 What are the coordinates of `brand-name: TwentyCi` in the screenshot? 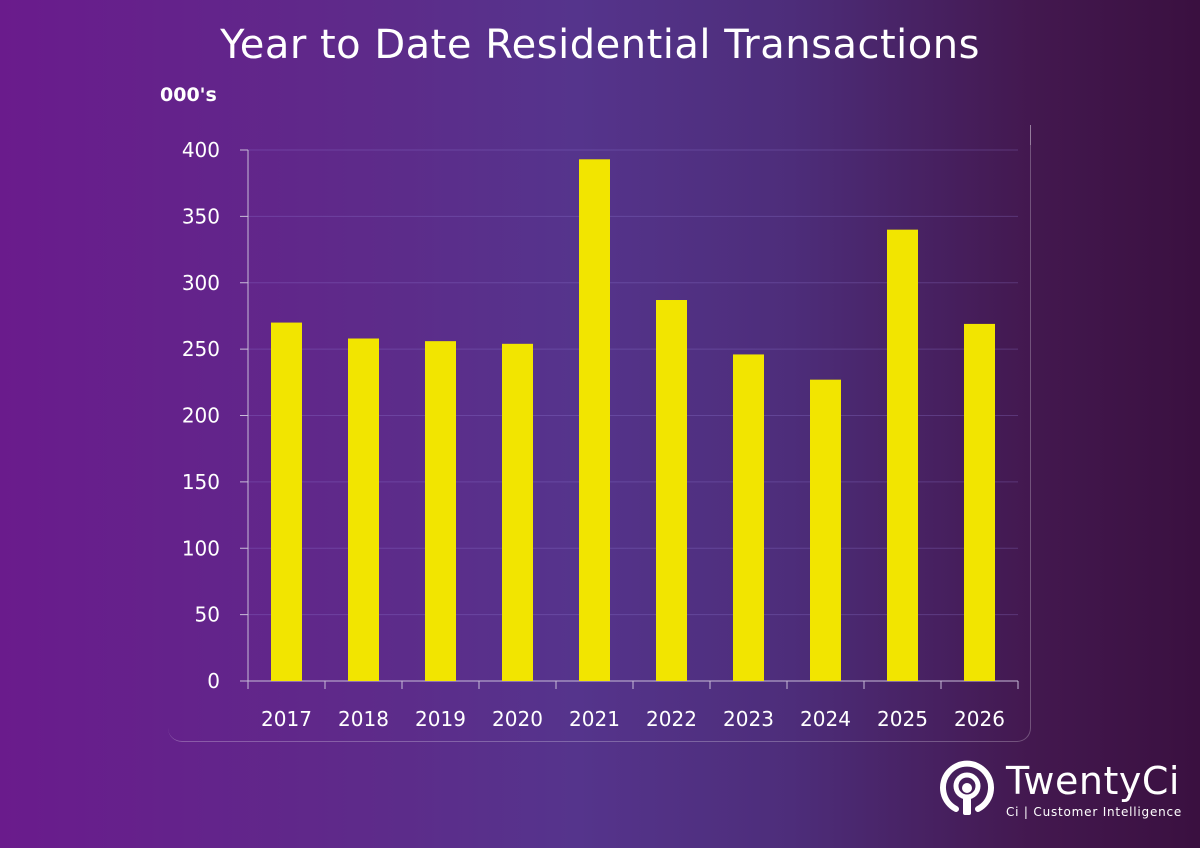 It's located at (1093, 781).